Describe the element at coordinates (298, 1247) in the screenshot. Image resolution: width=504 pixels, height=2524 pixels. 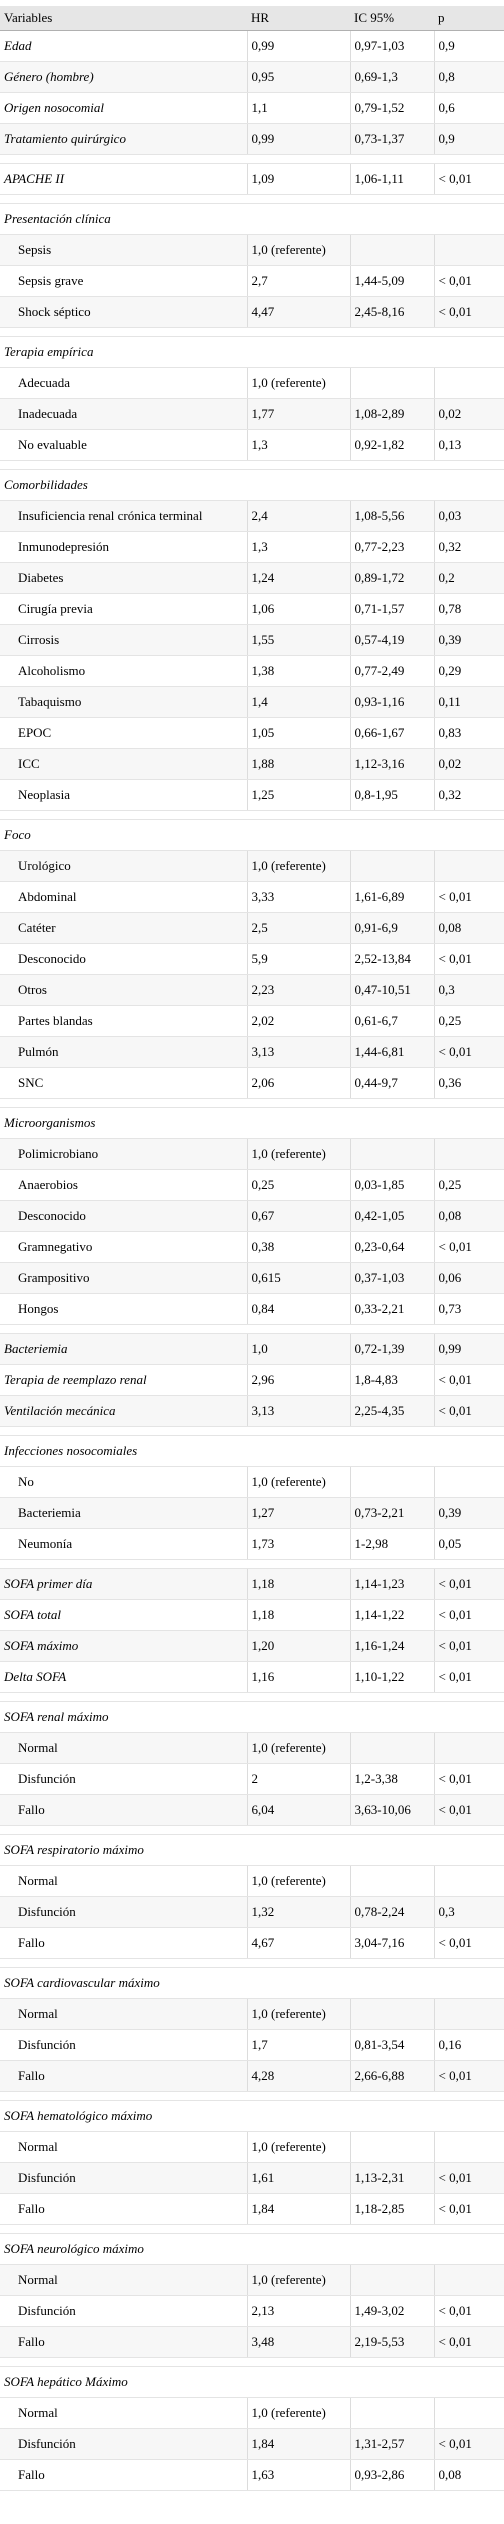
I see `hr-value: 0,38` at that location.